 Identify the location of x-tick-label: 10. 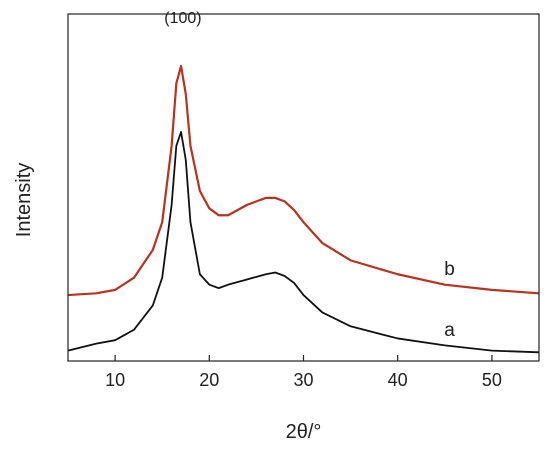
(115, 380).